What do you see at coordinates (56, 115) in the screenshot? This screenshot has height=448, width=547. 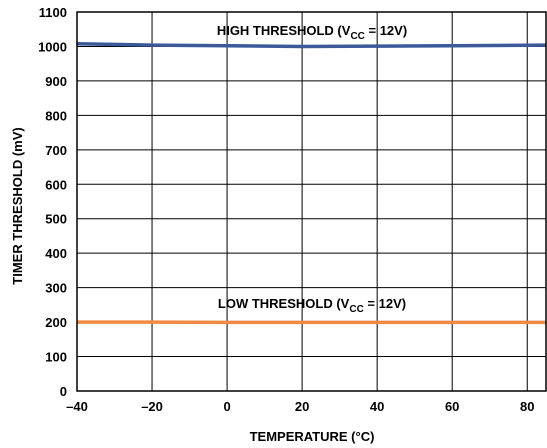 I see `y-tick-label: 800` at bounding box center [56, 115].